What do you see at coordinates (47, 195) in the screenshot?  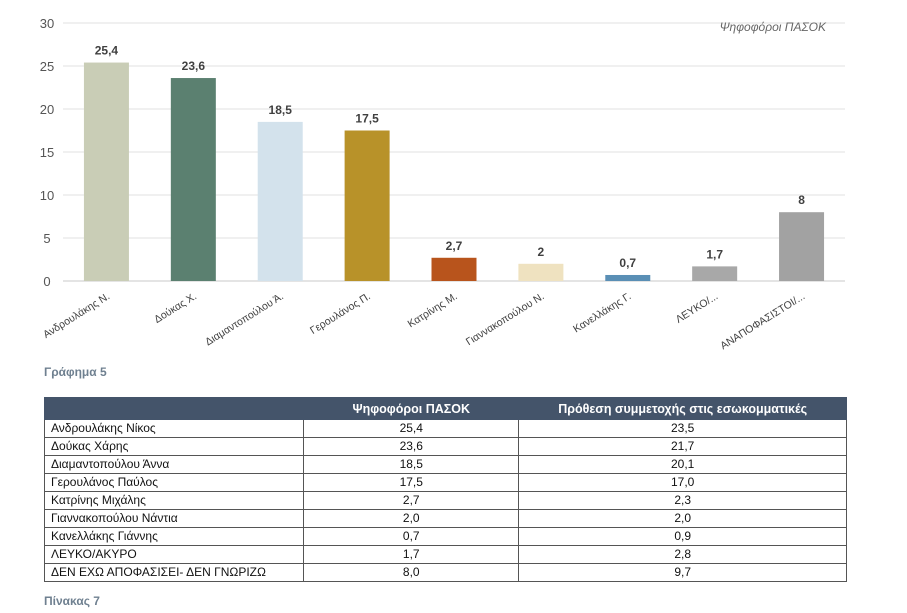 I see `y-tick-label: 10` at bounding box center [47, 195].